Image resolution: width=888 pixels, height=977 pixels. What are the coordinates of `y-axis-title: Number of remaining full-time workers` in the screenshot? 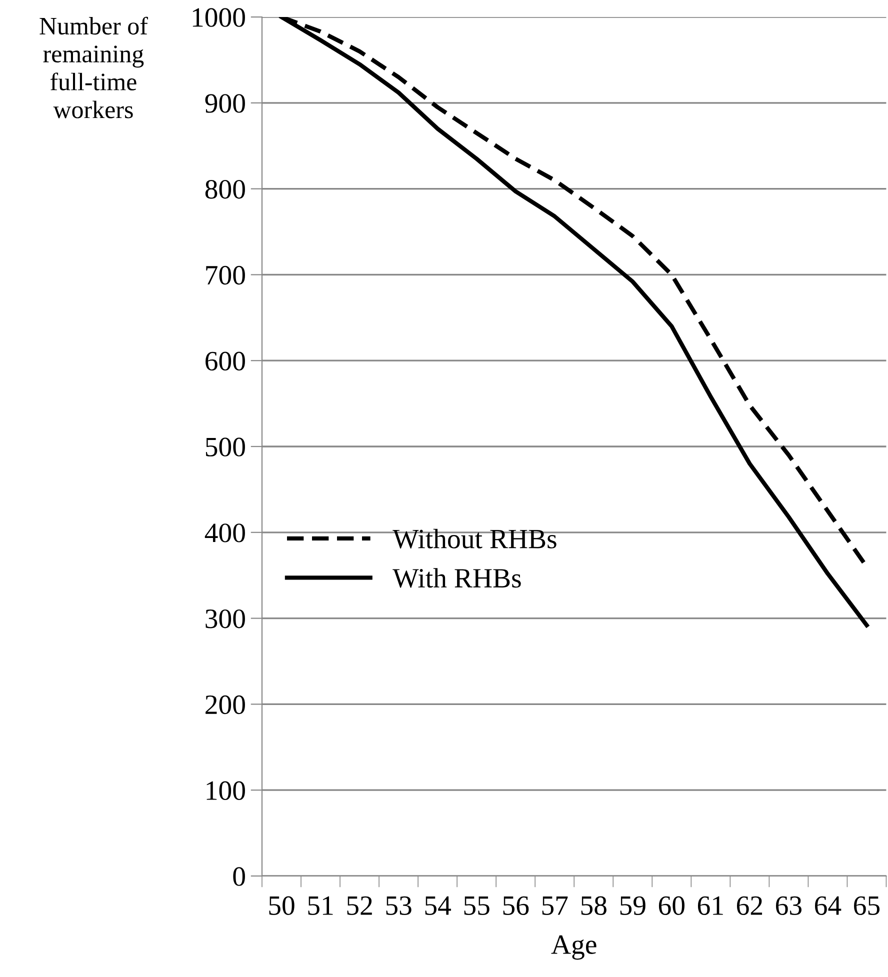 It's located at (94, 67).